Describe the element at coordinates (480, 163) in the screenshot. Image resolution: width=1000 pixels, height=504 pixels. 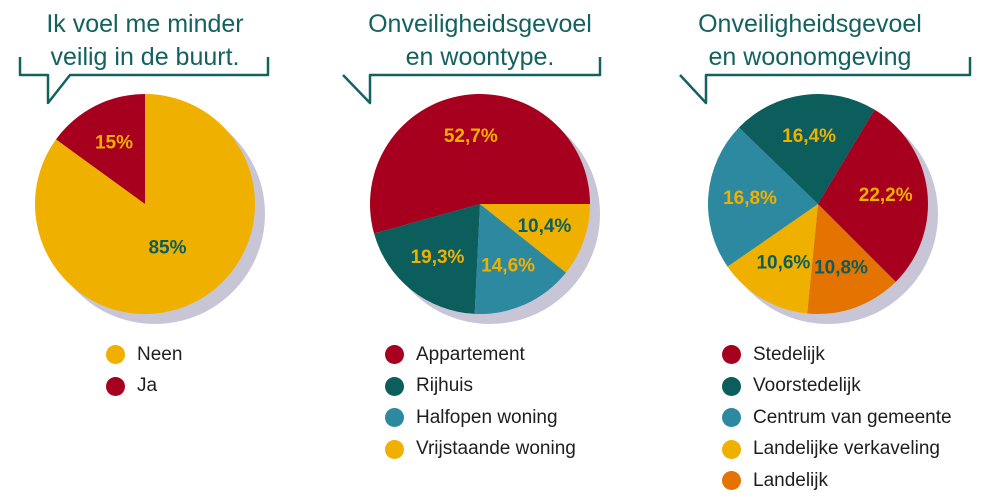
I see `pie-slice-appartement` at that location.